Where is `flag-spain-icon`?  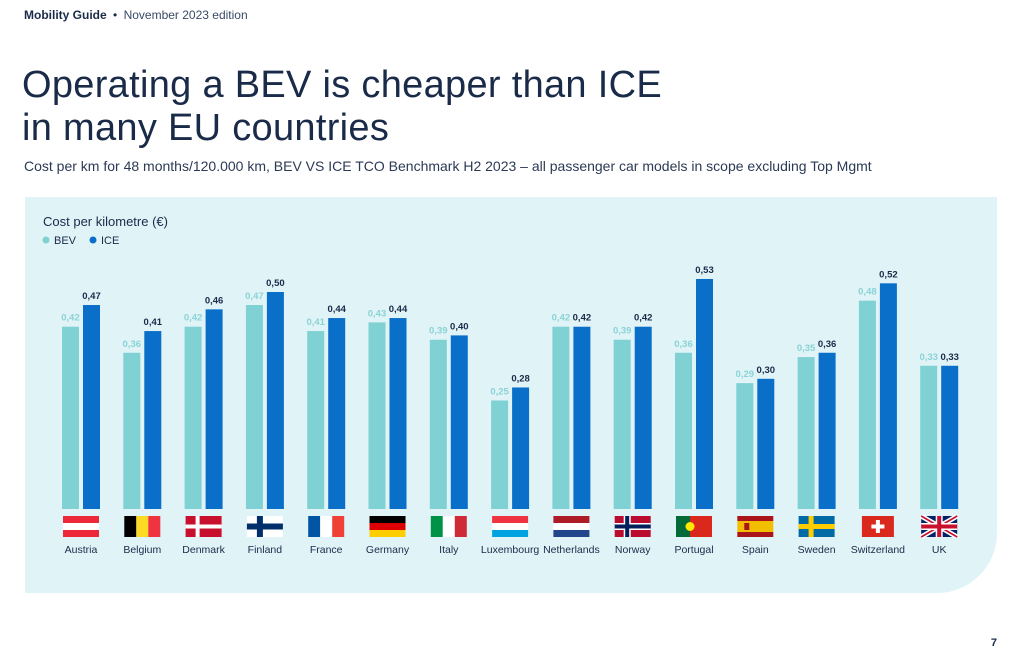 flag-spain-icon is located at coordinates (755, 526).